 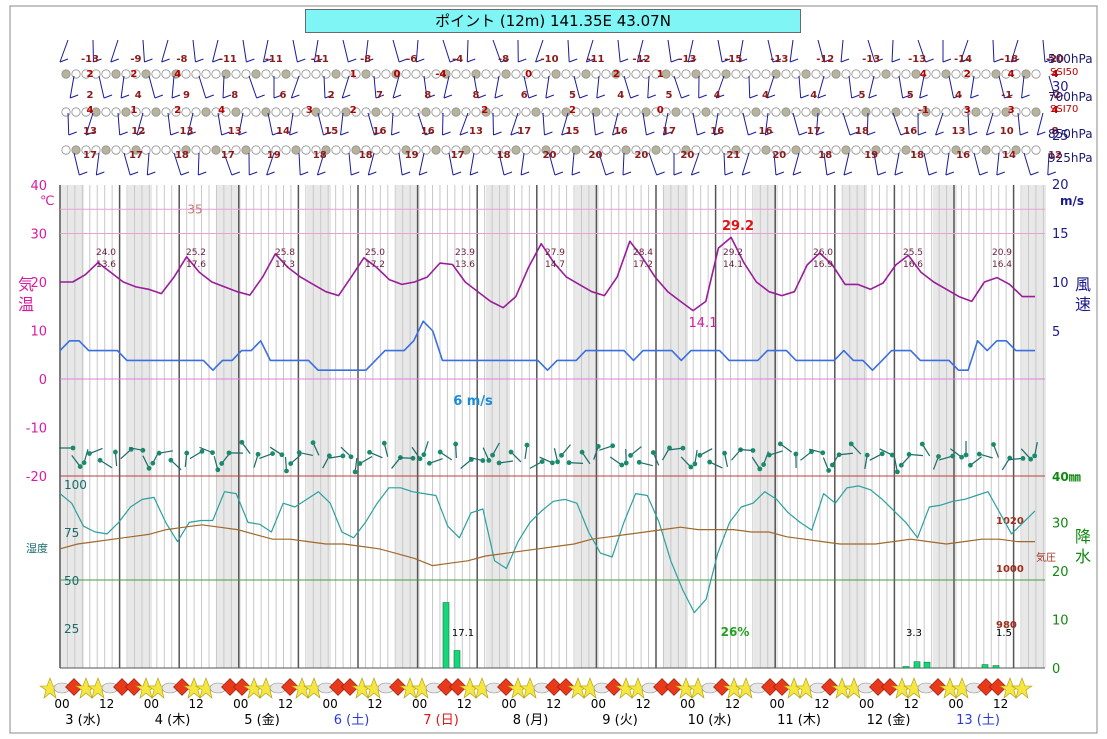 I want to click on upper-air-value: -18, so click(x=1009, y=59).